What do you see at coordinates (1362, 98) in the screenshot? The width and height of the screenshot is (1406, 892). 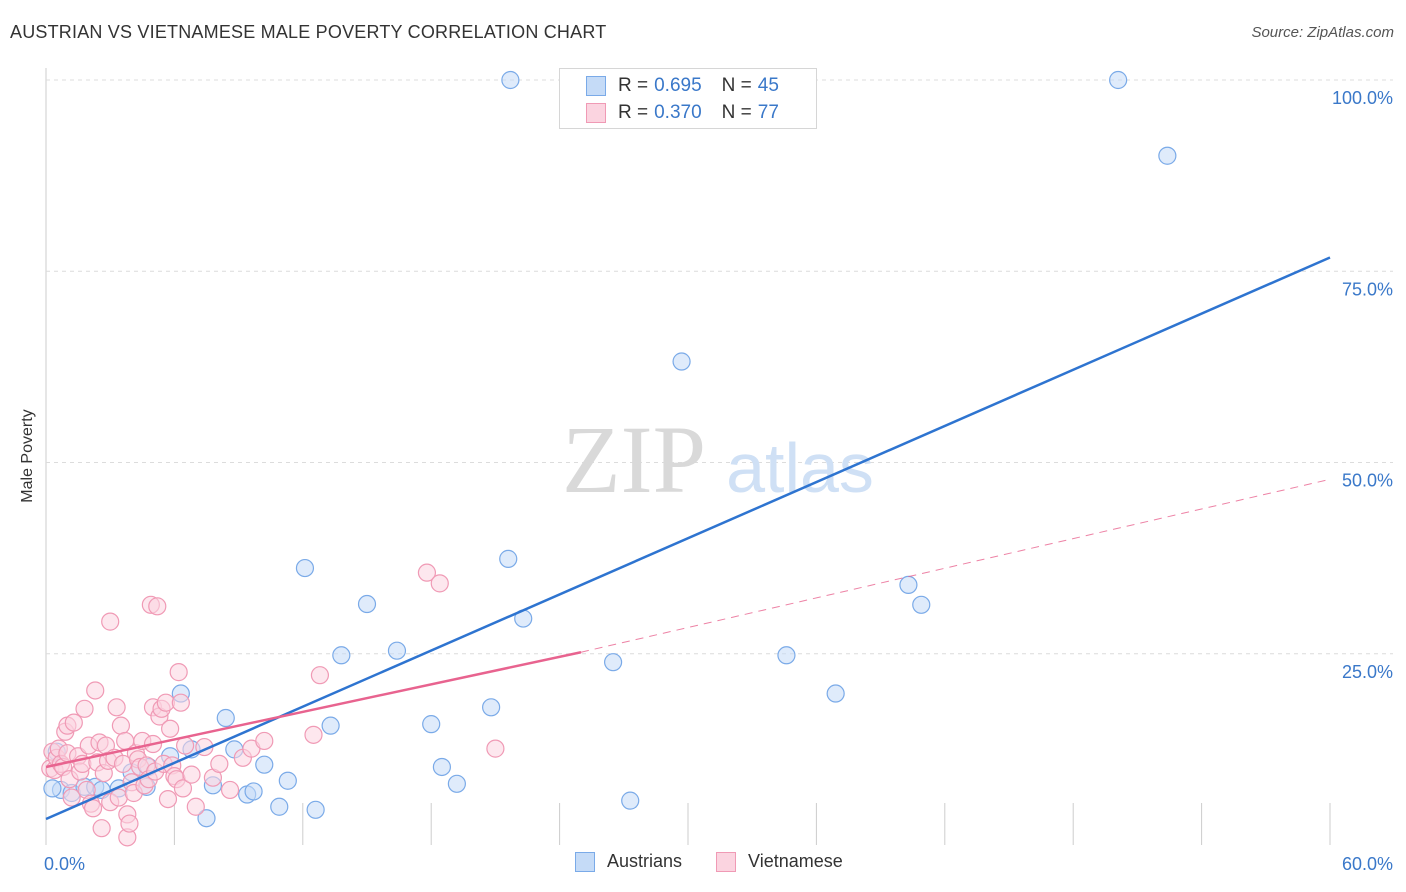 I see `y-tick-label: 100.0%` at bounding box center [1362, 98].